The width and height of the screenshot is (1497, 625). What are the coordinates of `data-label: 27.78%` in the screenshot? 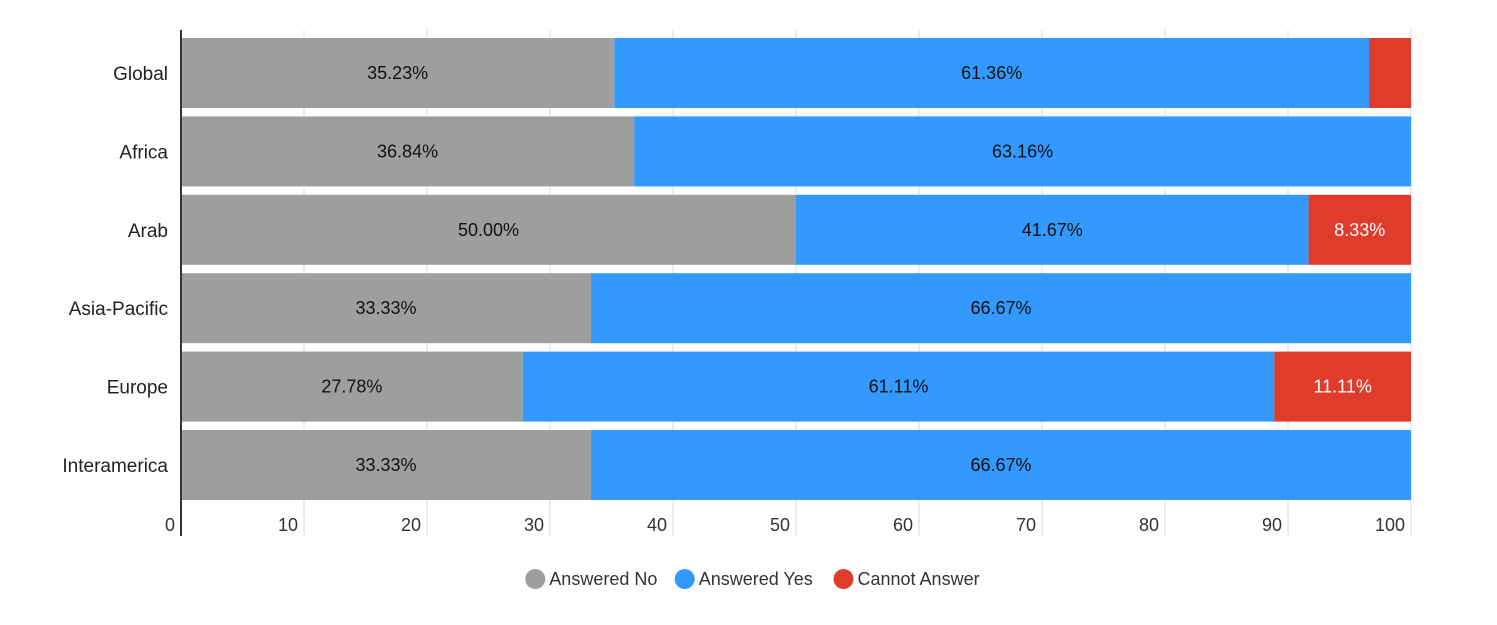 It's located at (351, 387).